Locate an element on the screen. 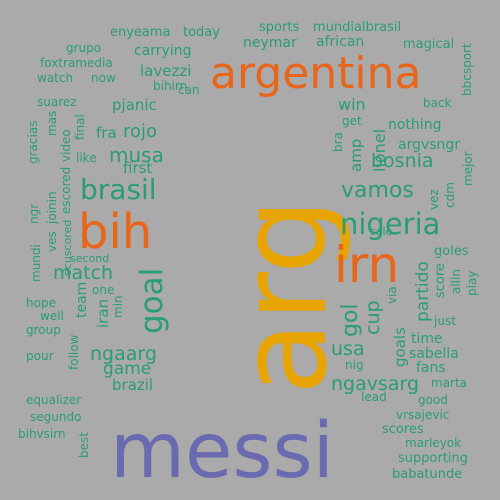  word-vamos: vamos is located at coordinates (377, 190).